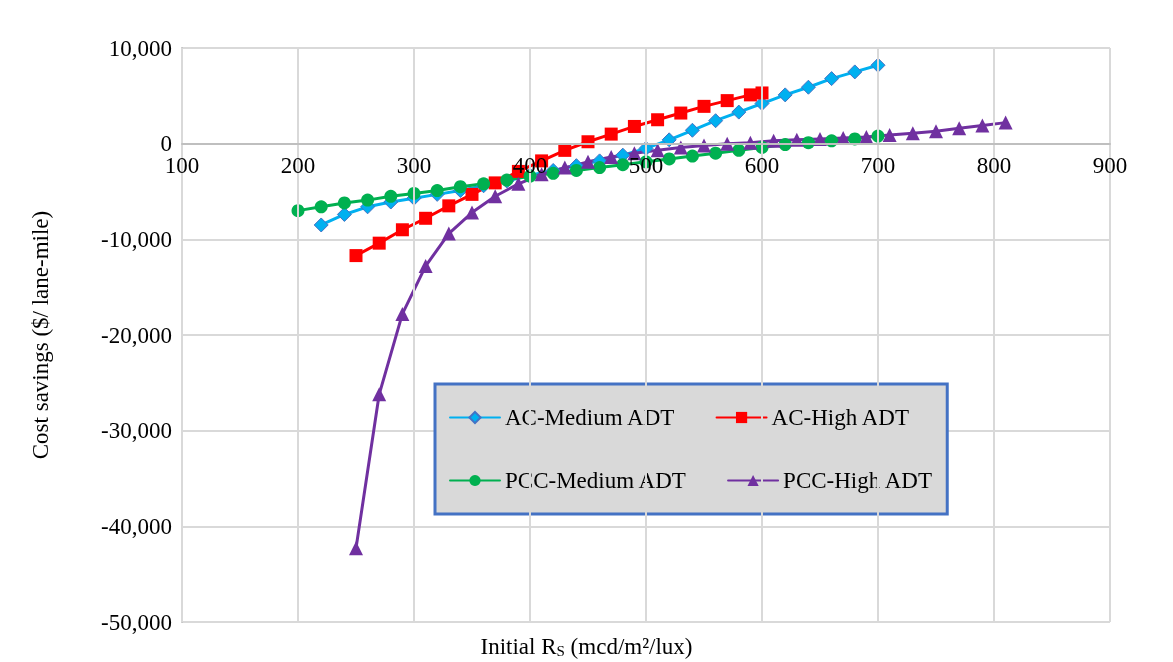  I want to click on y-tick-label: -50,000, so click(136, 622).